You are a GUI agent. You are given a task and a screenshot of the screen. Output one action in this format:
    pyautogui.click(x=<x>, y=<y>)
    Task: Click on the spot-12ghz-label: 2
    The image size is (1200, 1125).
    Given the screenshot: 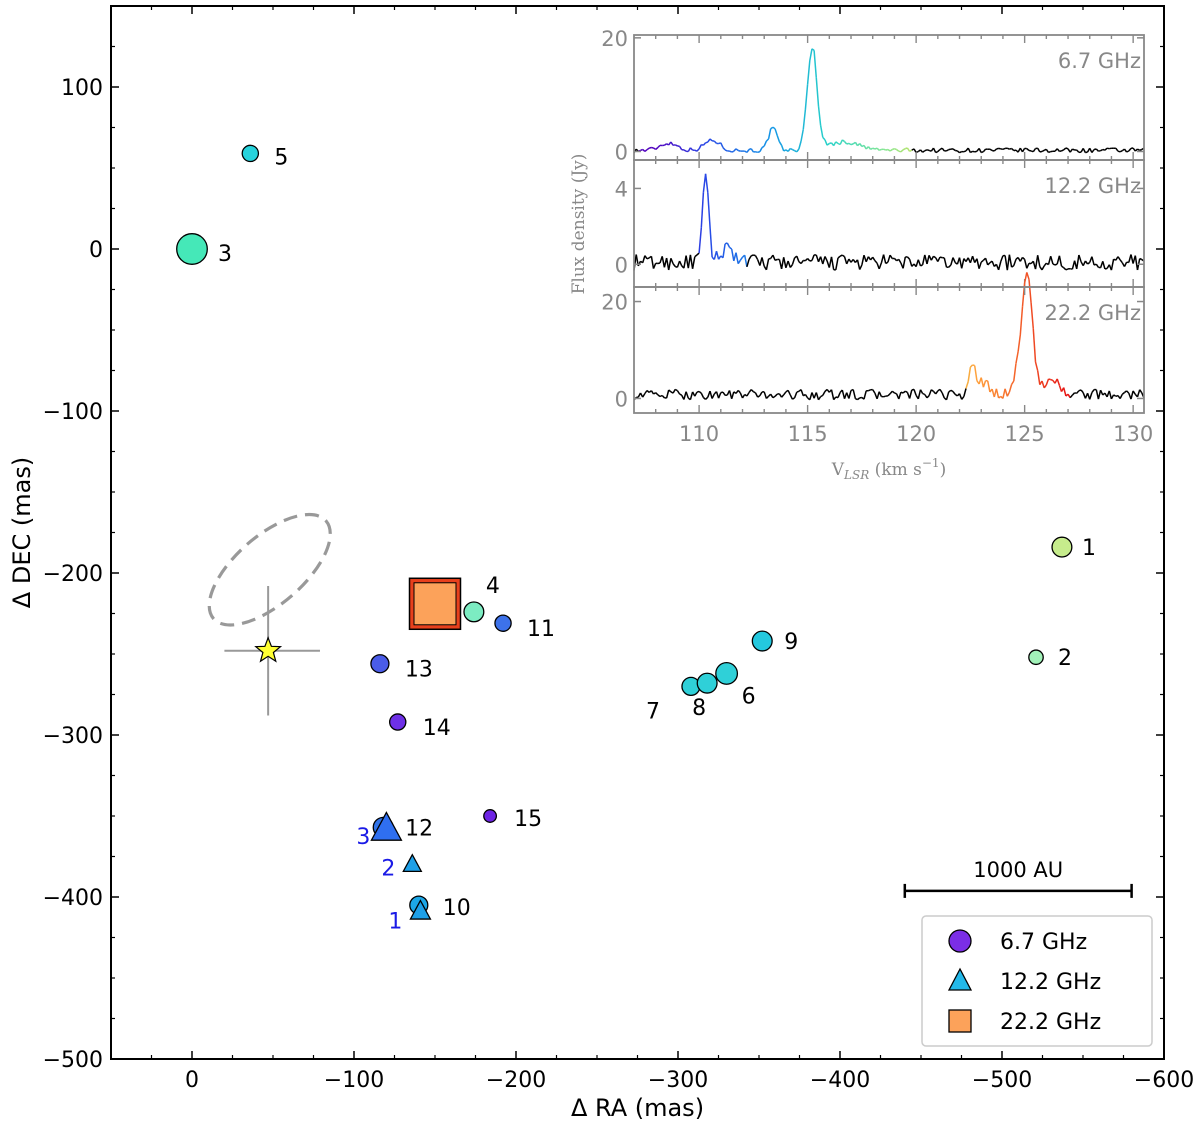 What is the action you would take?
    pyautogui.click(x=388, y=869)
    